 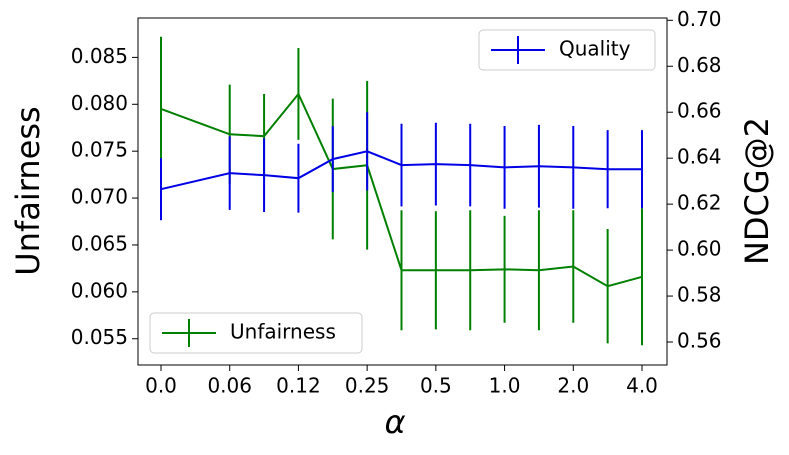 I want to click on legend-label: Quality, so click(x=595, y=49).